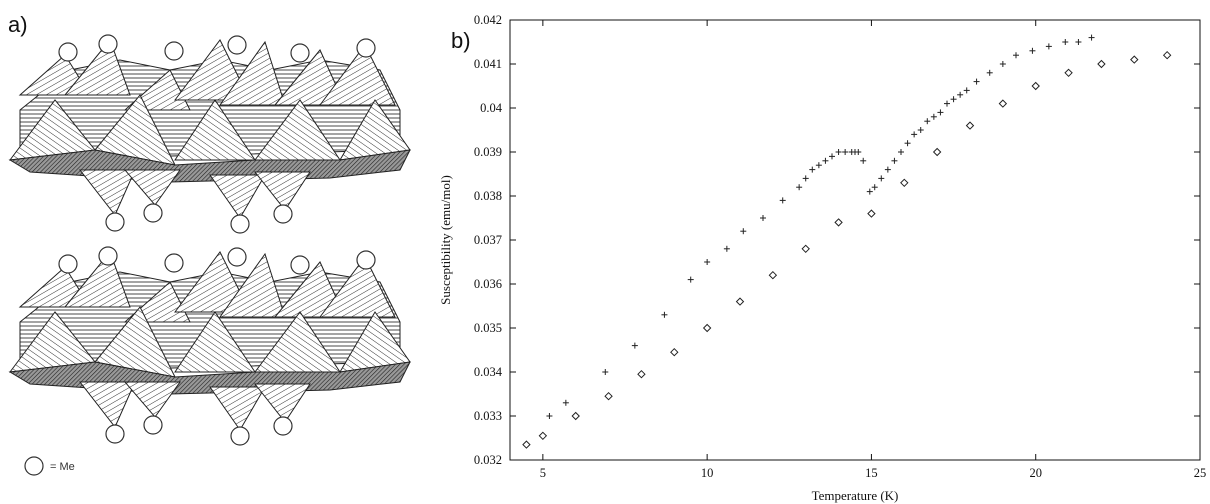 This screenshot has height=504, width=1210. What do you see at coordinates (855, 495) in the screenshot?
I see `x-axis-title: Temperature (K)` at bounding box center [855, 495].